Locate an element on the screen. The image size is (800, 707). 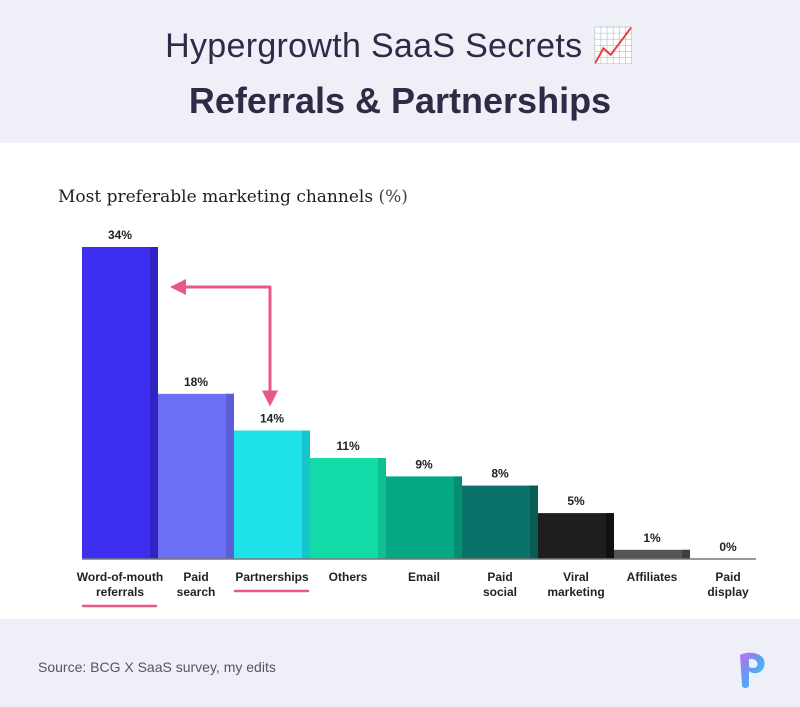
category-label: Email is located at coordinates (424, 577).